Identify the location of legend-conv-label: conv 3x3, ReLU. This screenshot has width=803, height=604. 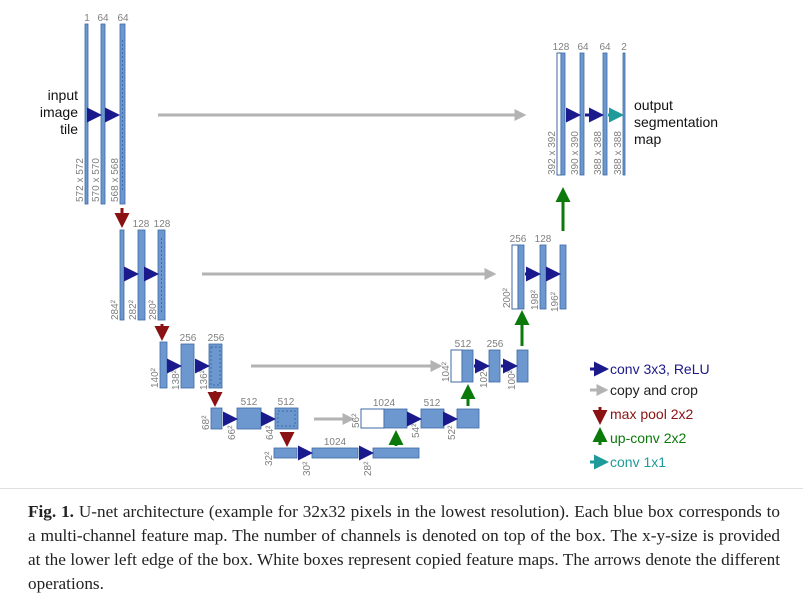
(660, 369).